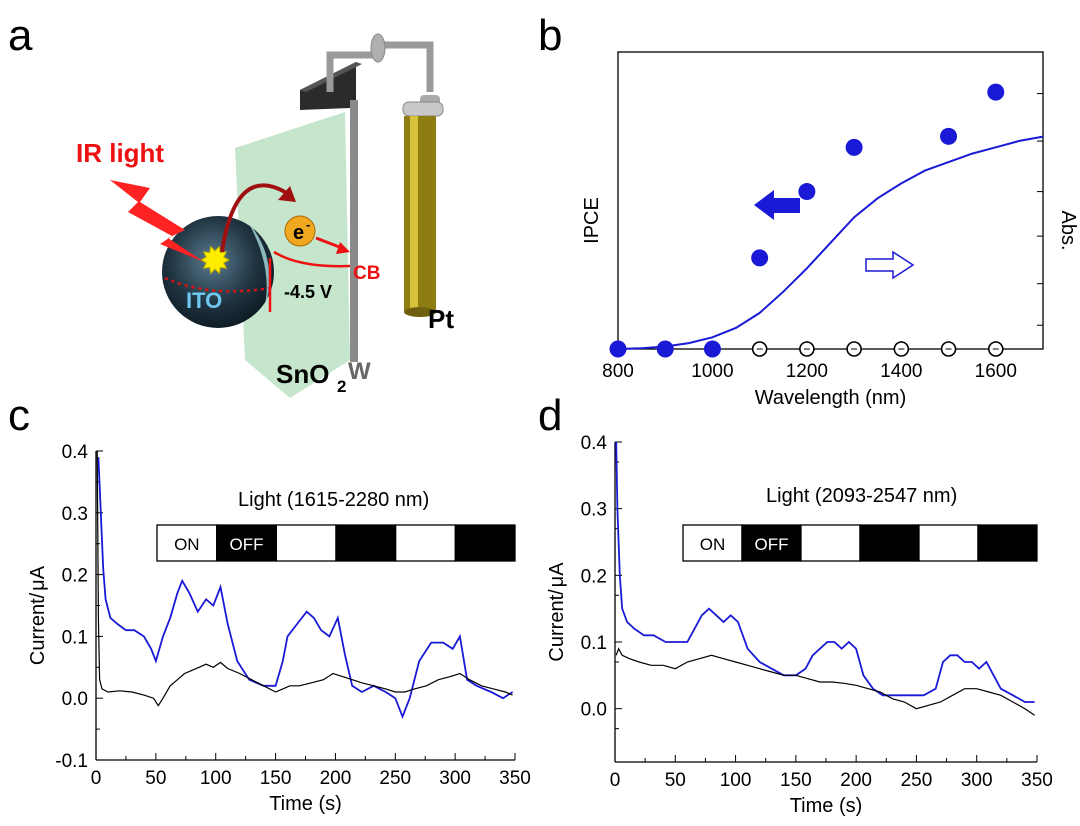  I want to click on sno2-subscript: 2, so click(341, 386).